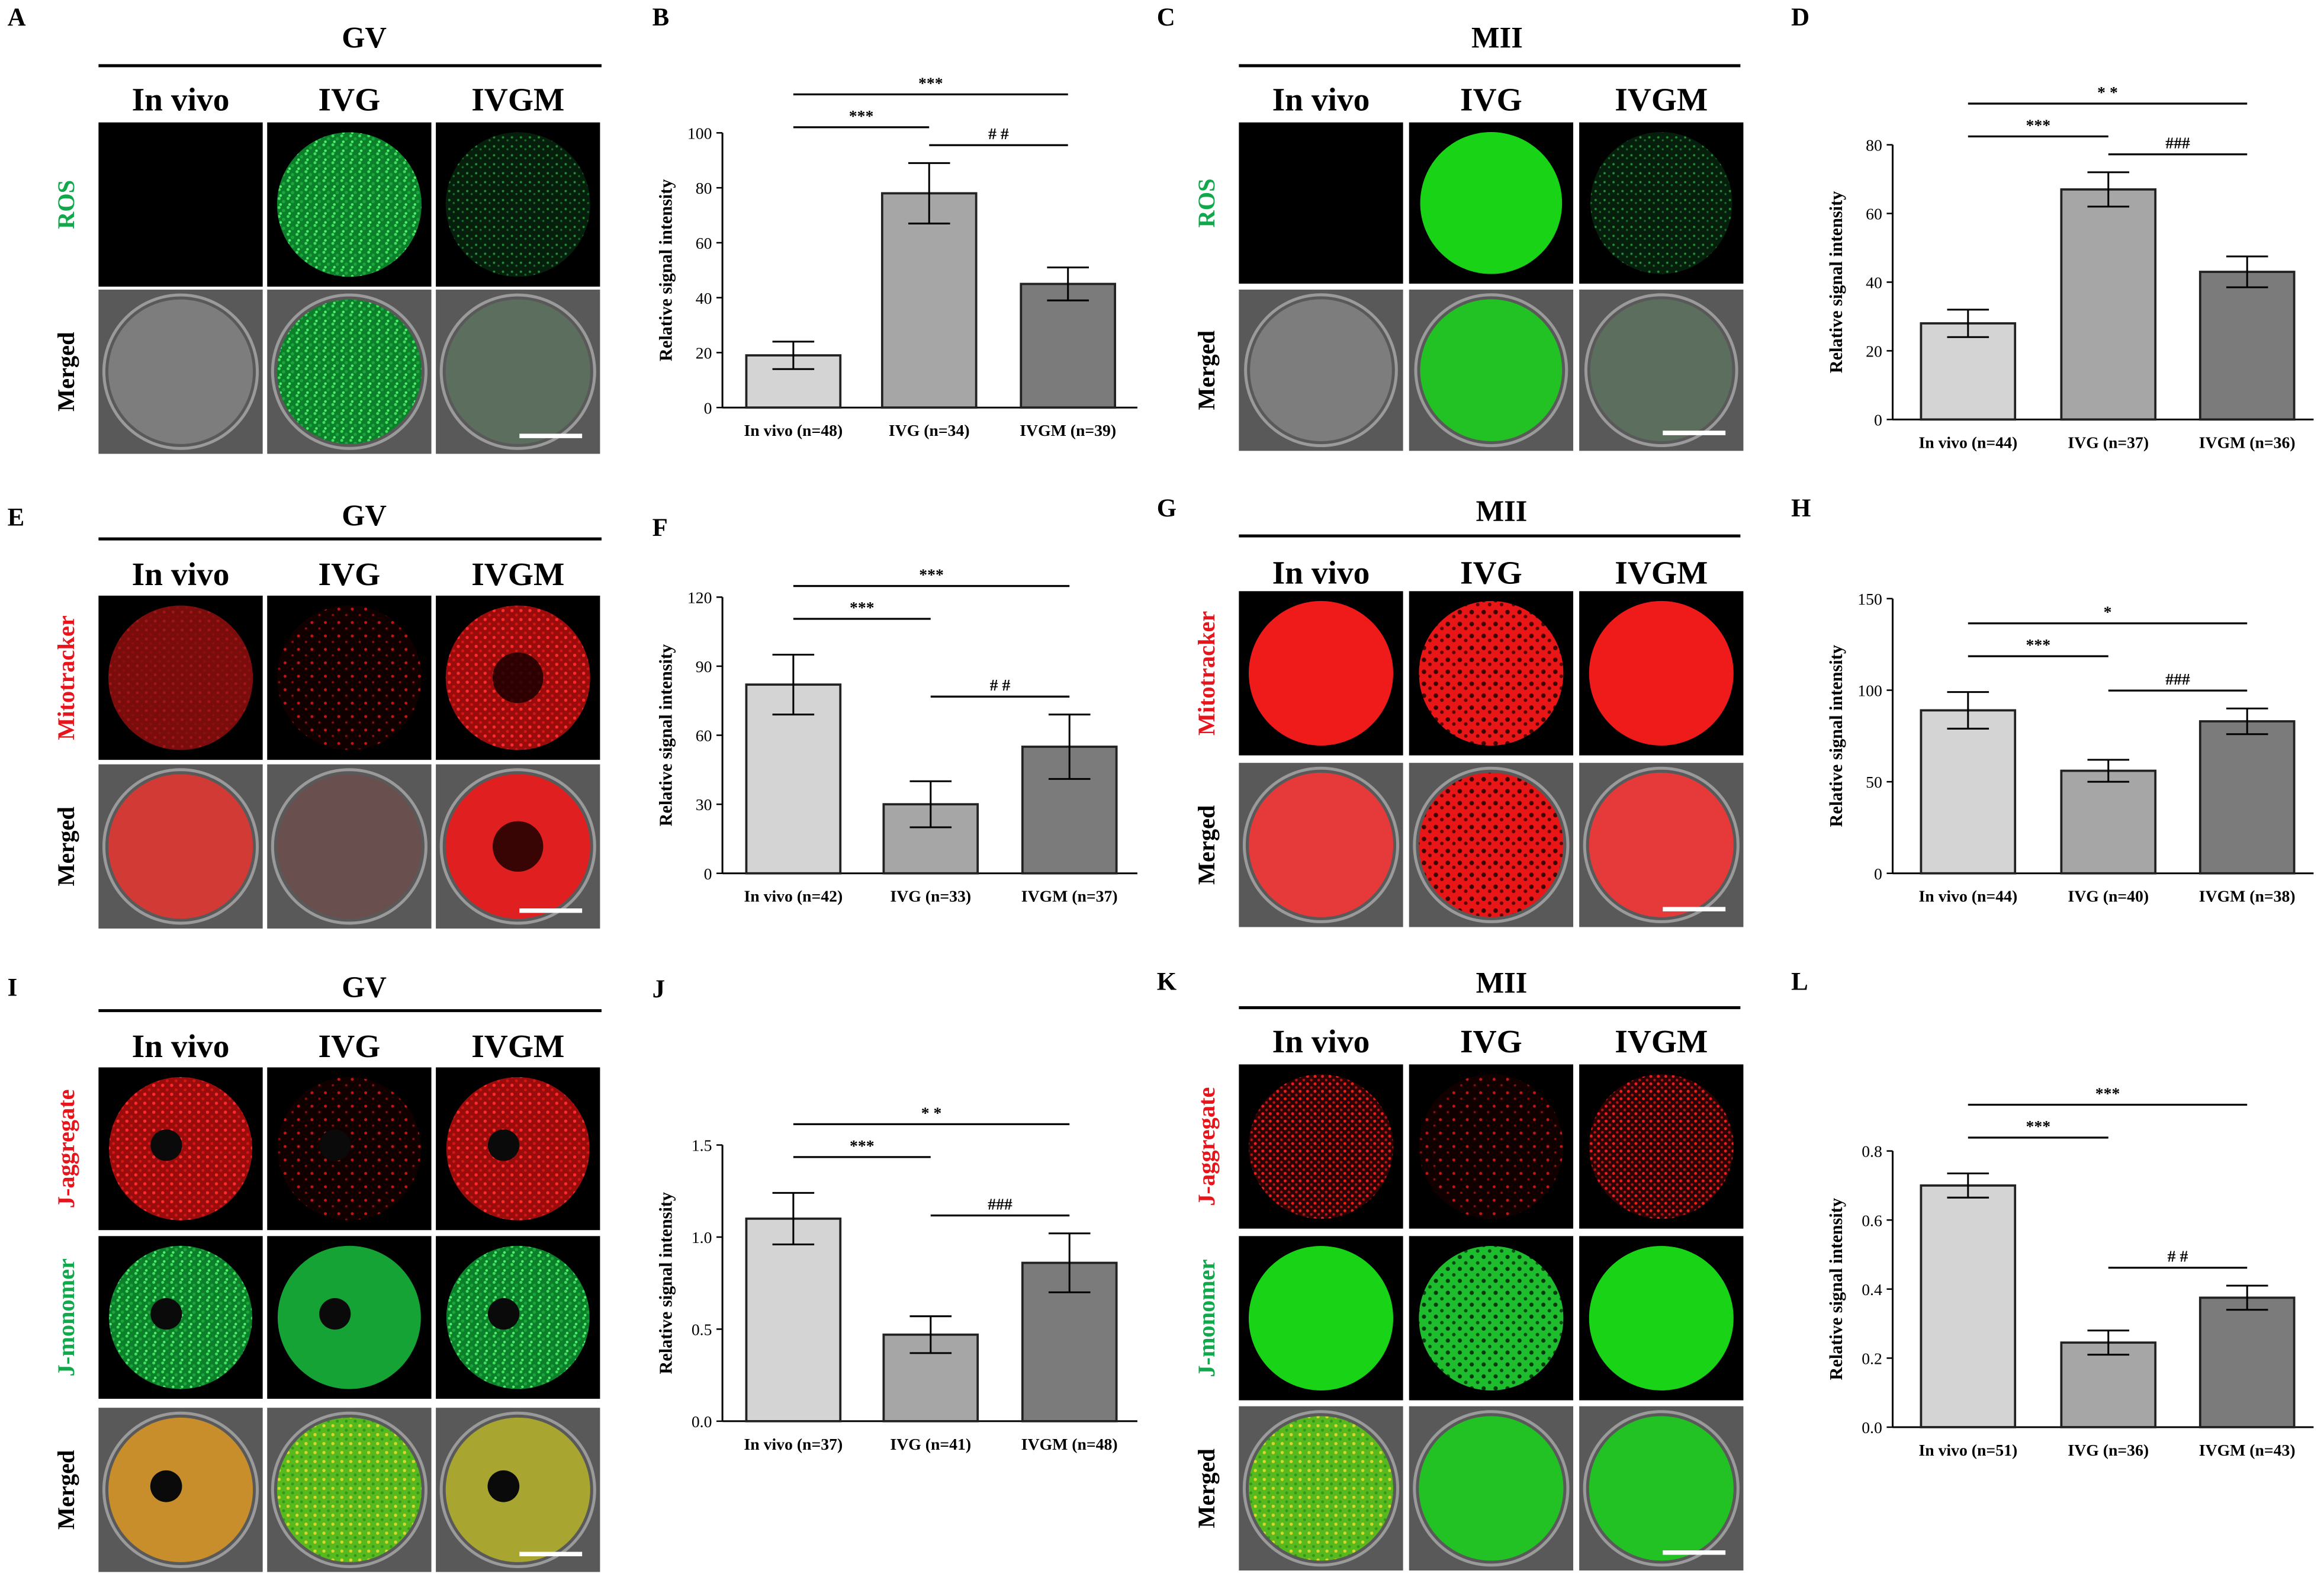  I want to click on image-panel-c: C MII In vivo IVG IVGM ROS Merged, so click(1450, 227).